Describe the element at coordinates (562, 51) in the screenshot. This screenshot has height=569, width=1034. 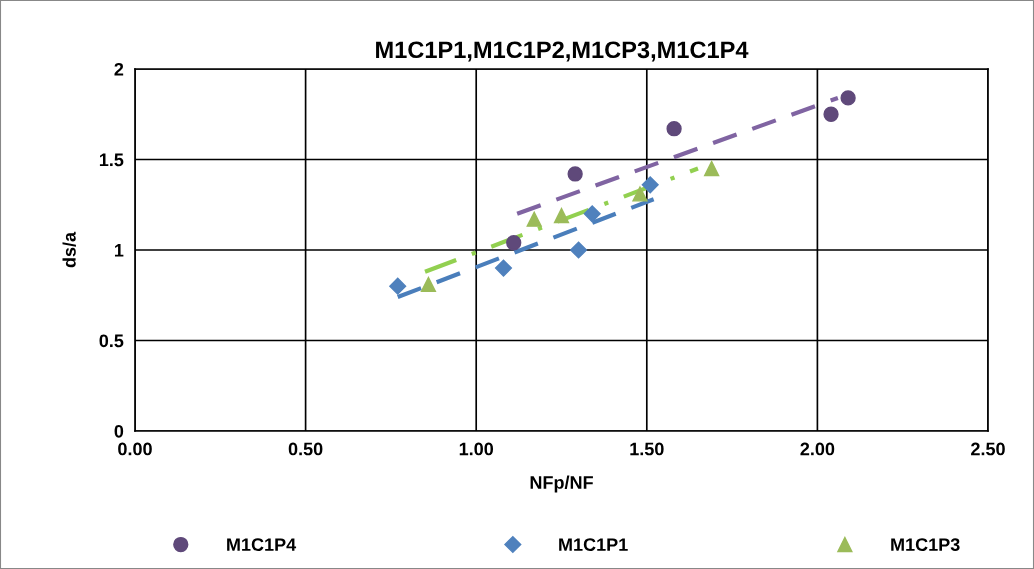
I see `chart-title: M1C1P1,M1C1P2,M1CP3,M1C1P4` at that location.